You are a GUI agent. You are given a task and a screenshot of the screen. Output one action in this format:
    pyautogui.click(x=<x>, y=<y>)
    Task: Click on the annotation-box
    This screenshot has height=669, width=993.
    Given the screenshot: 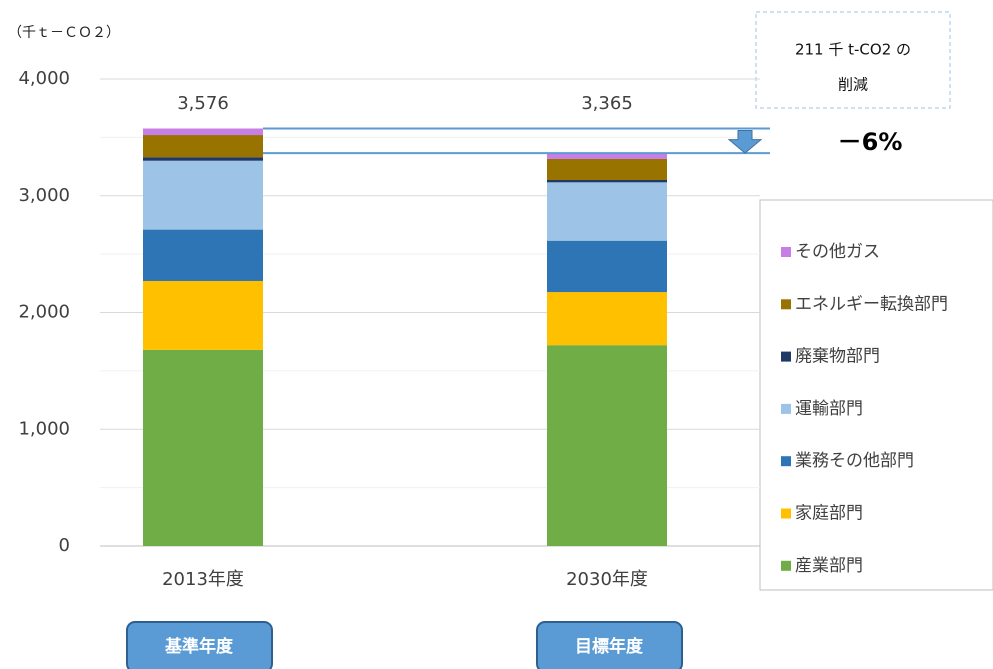 What is the action you would take?
    pyautogui.click(x=853, y=60)
    